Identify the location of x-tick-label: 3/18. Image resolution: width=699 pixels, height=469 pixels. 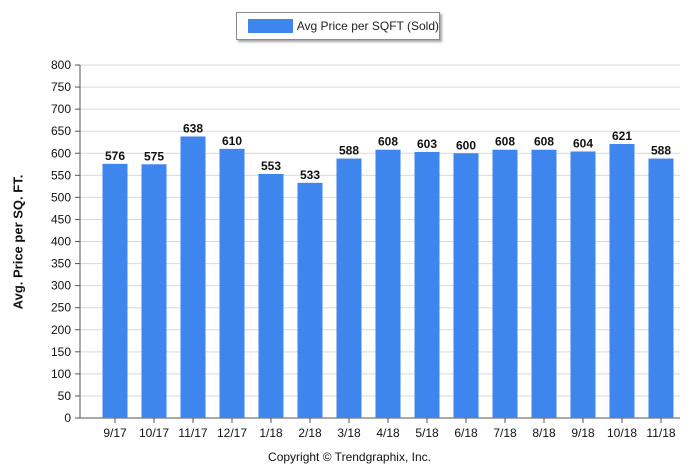
(349, 433).